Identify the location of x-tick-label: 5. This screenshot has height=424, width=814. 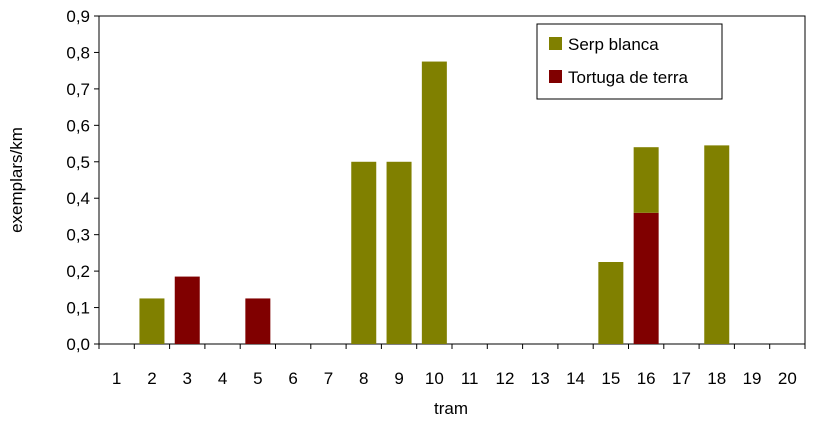
(257, 378).